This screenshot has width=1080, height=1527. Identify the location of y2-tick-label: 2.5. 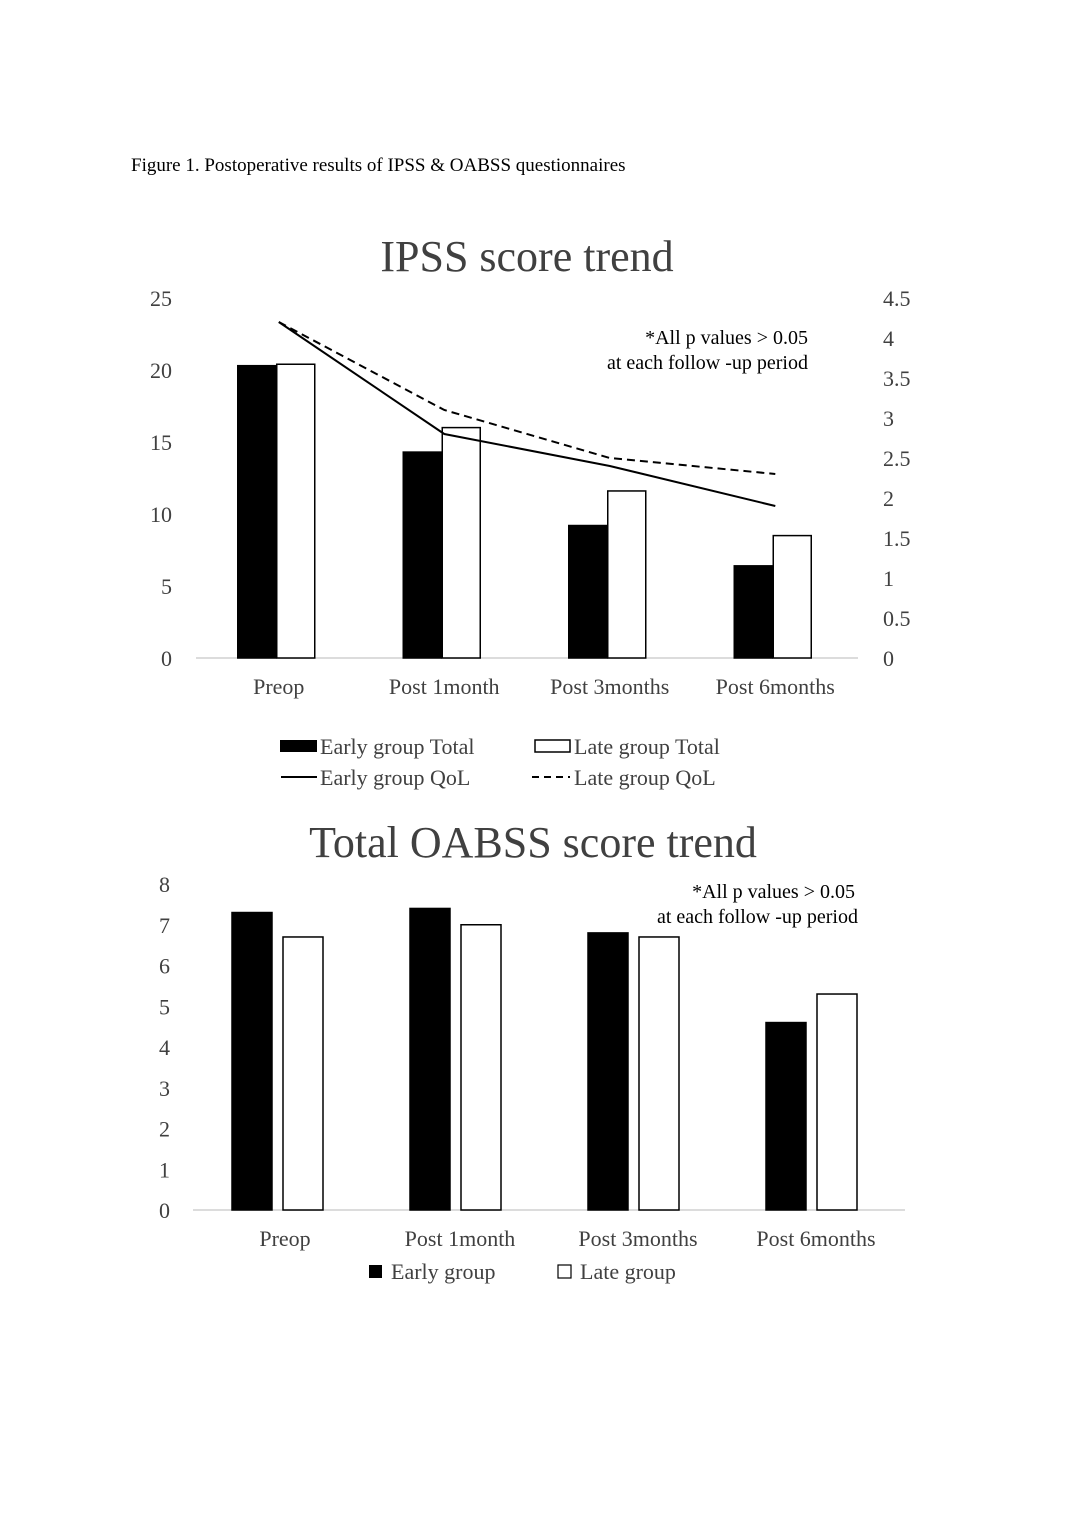
(897, 458).